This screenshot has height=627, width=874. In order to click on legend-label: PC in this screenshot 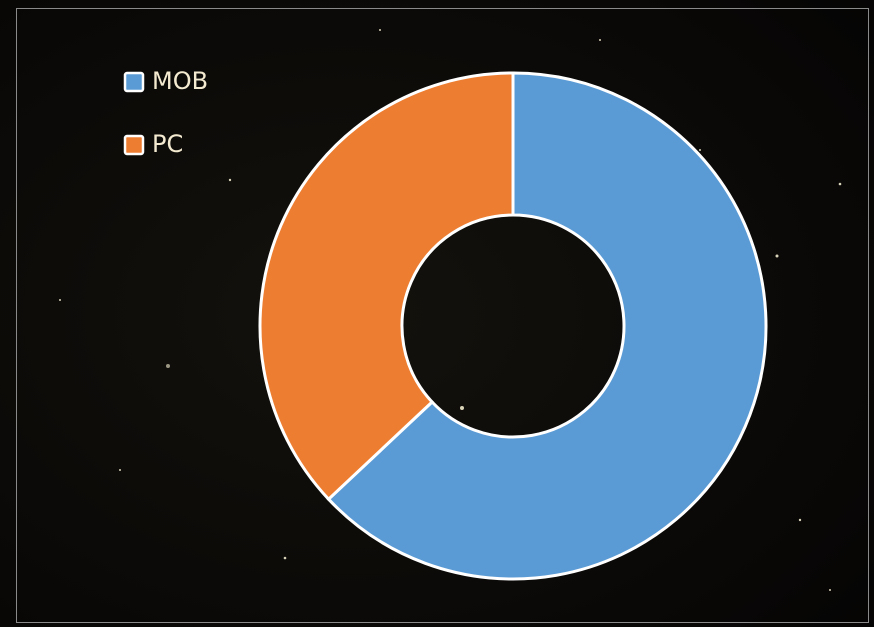, I will do `click(167, 144)`.